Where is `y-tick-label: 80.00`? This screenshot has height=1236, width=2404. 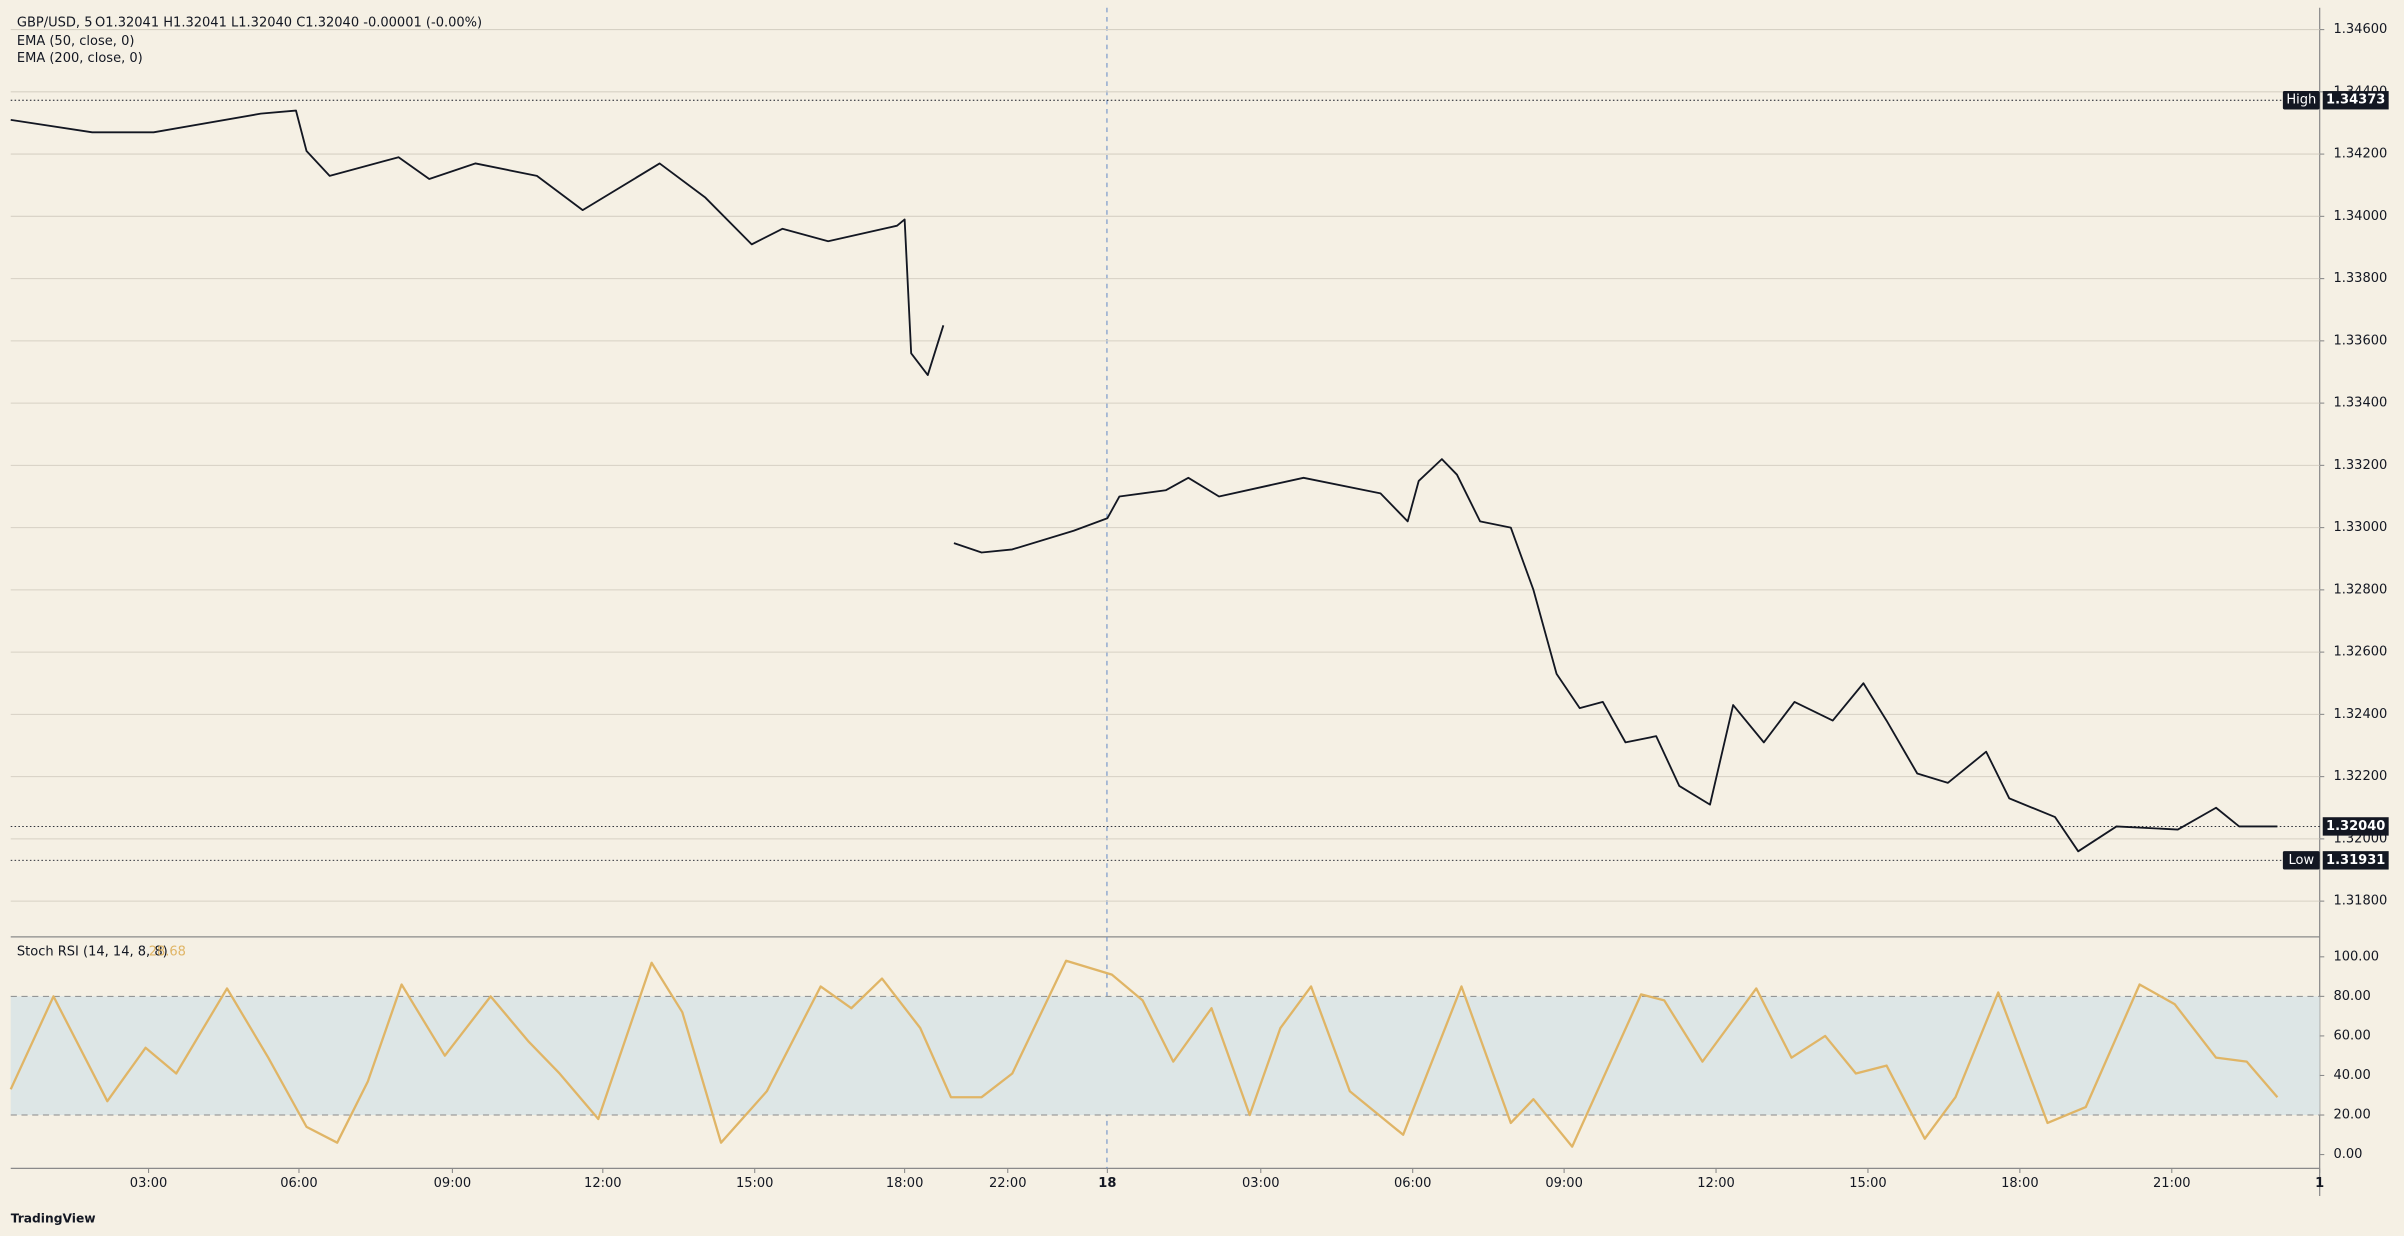
y-tick-label: 80.00 is located at coordinates (2351, 996).